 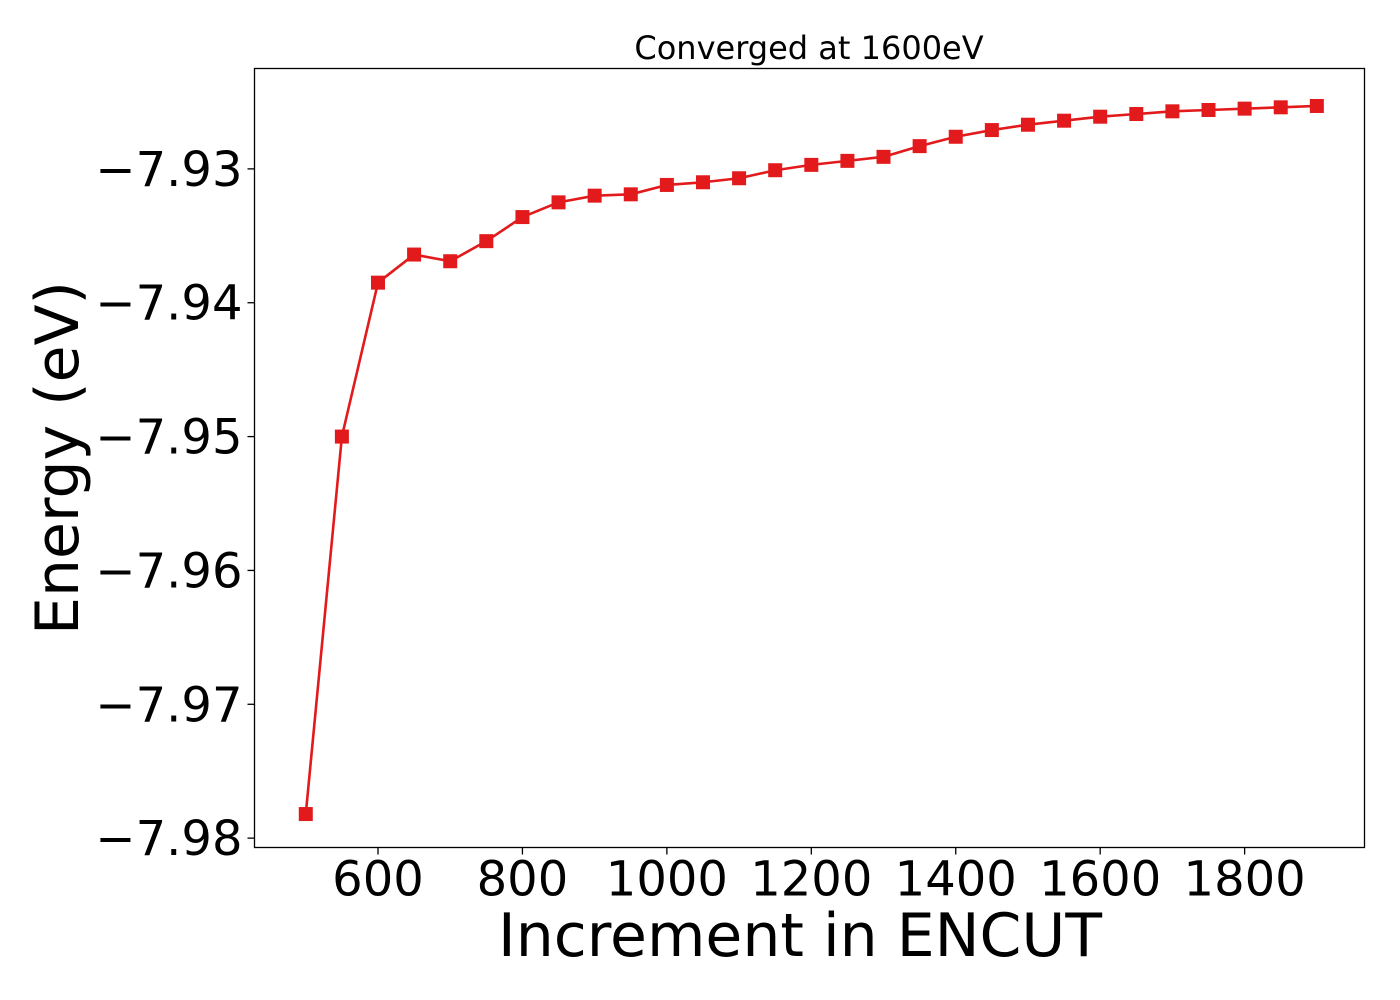 I want to click on y-tick-label: −7.98, so click(x=168, y=839).